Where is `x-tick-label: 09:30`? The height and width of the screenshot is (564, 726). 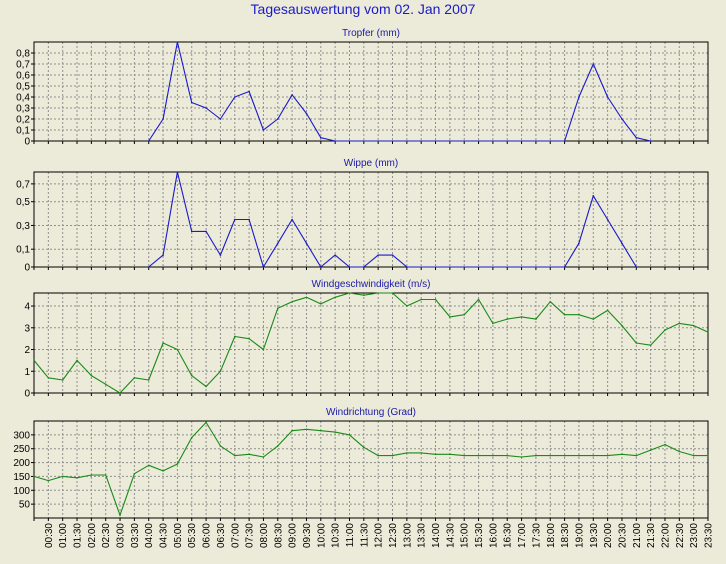
x-tick-label: 09:30 is located at coordinates (307, 535).